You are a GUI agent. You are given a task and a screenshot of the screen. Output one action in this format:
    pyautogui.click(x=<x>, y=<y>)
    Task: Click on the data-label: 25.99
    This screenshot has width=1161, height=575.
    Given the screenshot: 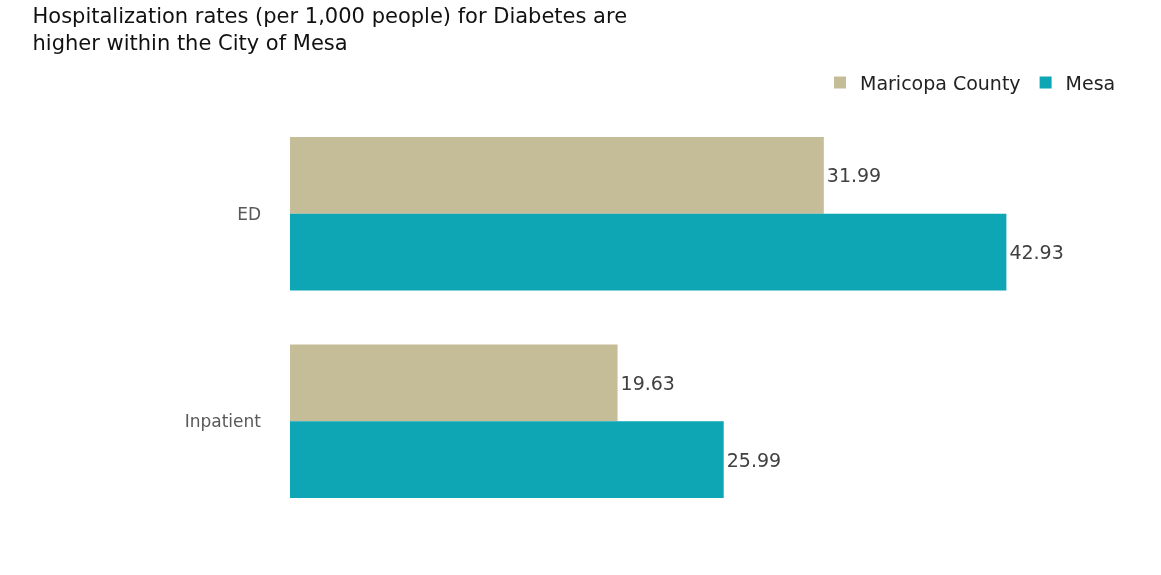 What is the action you would take?
    pyautogui.click(x=754, y=459)
    